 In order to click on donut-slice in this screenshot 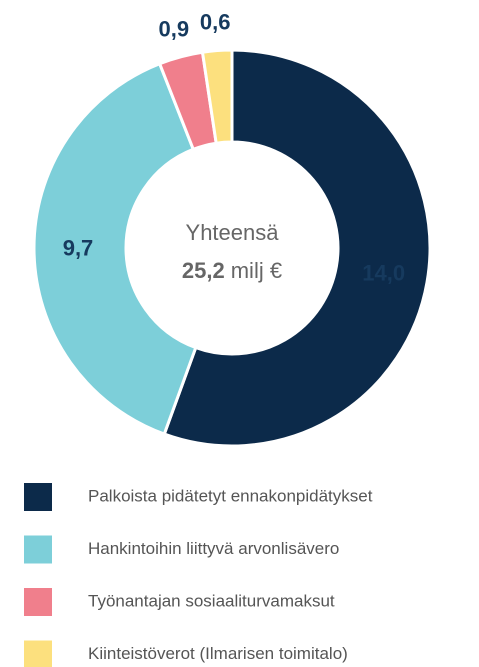, I will do `click(217, 96)`.